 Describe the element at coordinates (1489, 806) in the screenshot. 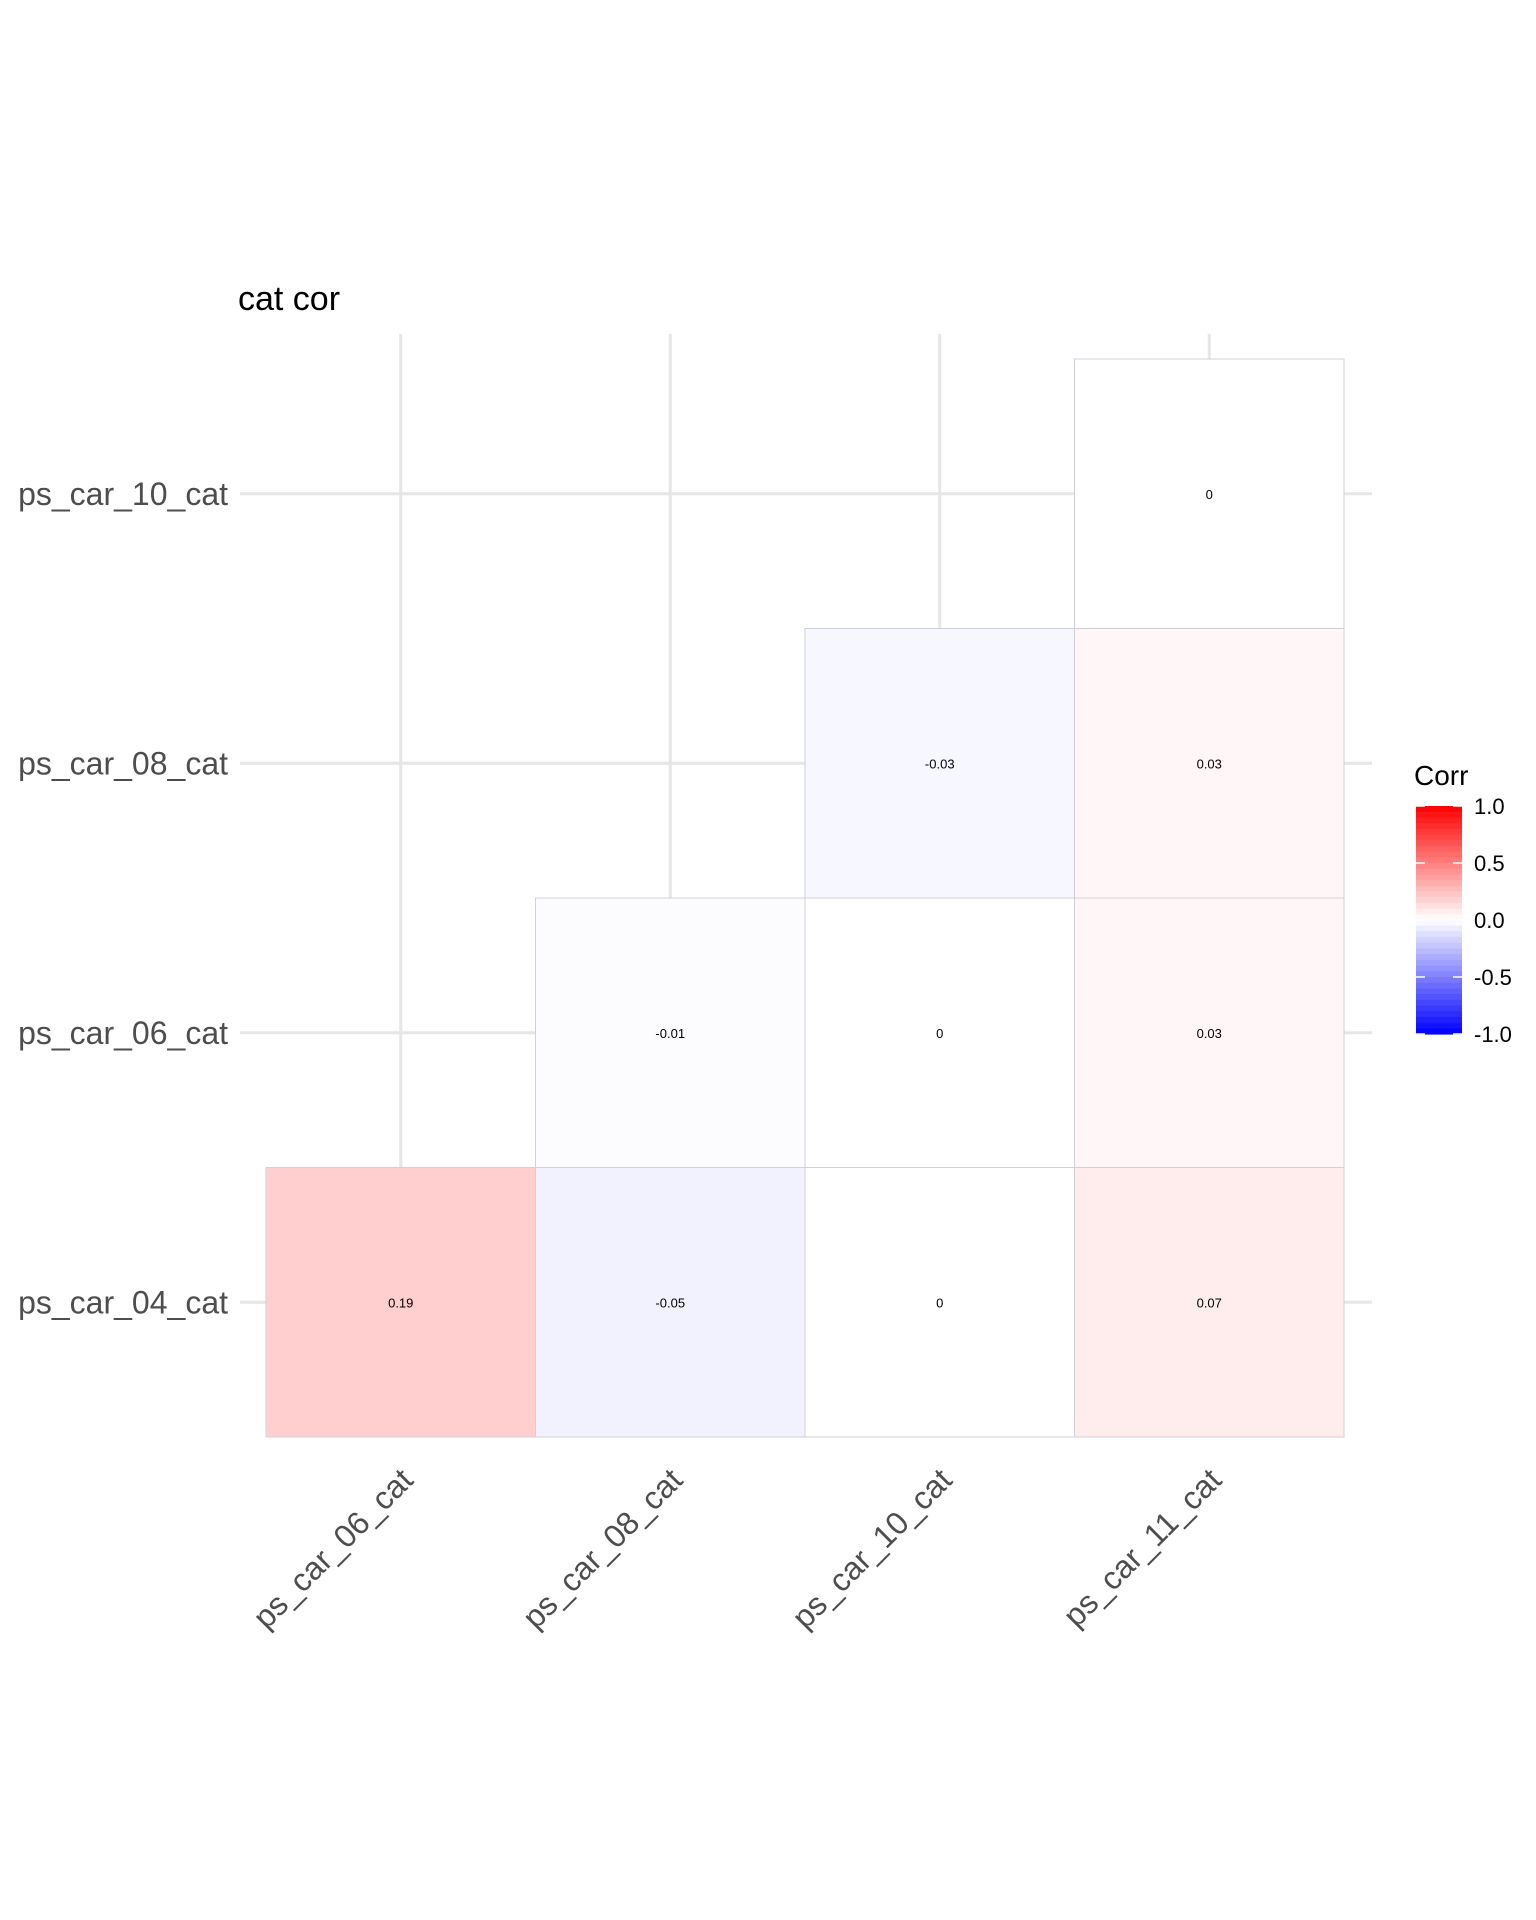

I see `legend-label: 1.0` at that location.